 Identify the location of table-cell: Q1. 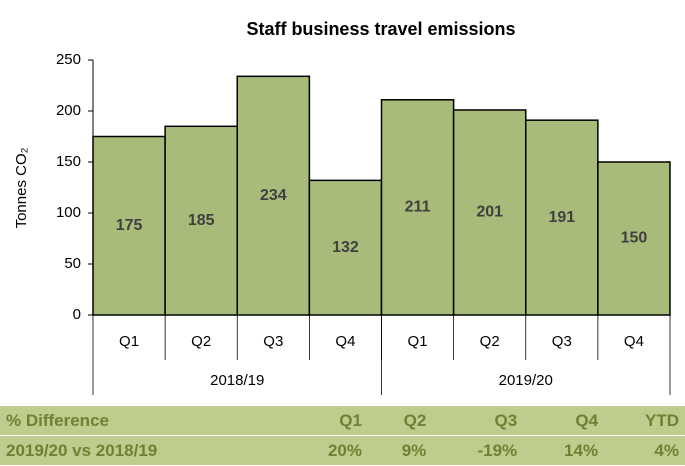
(327, 420).